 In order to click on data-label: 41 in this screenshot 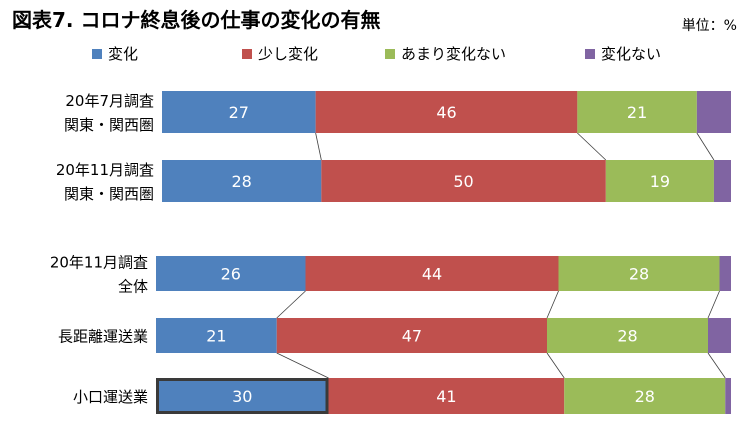, I will do `click(446, 396)`.